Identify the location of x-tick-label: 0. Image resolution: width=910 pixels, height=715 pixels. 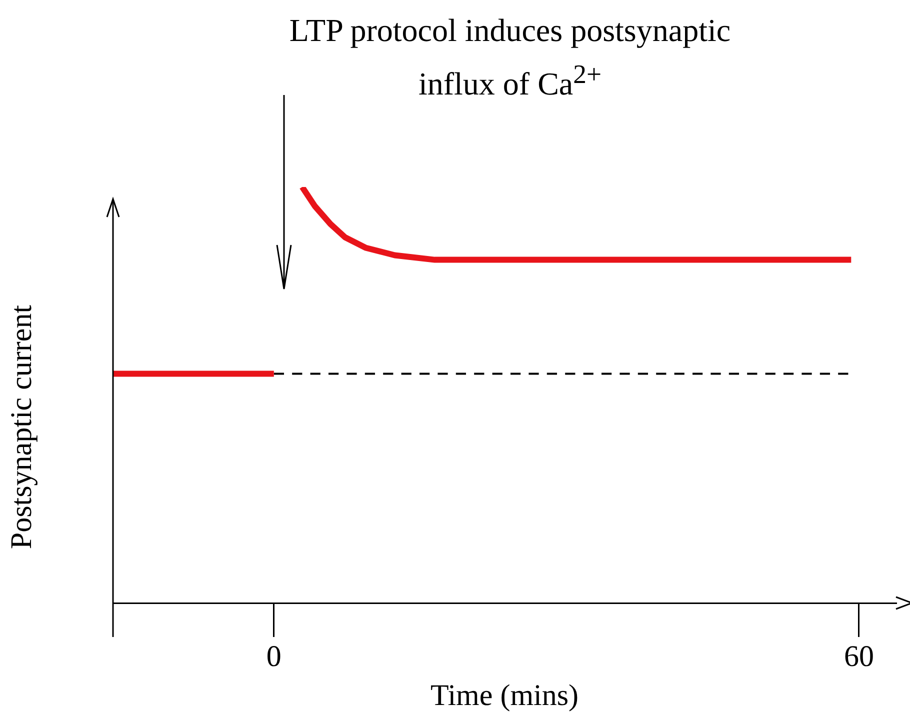
(274, 656).